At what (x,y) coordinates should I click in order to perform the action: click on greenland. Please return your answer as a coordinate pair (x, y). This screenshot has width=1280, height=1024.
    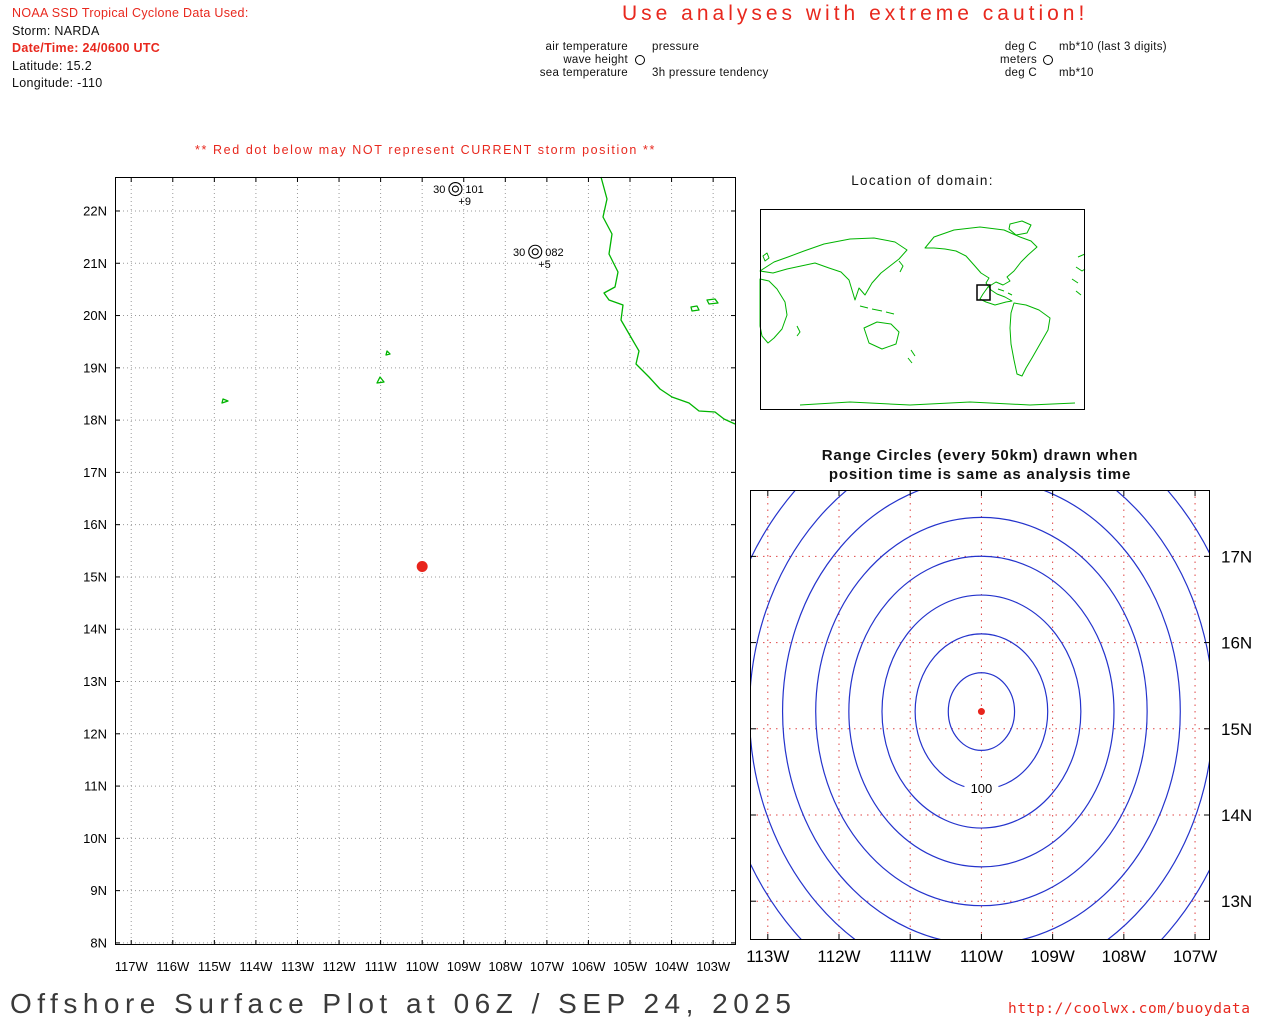
    Looking at the image, I should click on (1020, 228).